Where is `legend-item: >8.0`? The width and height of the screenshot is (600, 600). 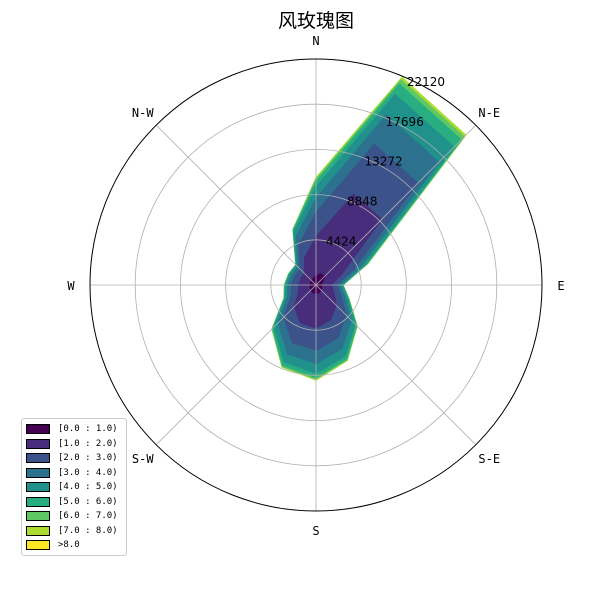
legend-item: >8.0 is located at coordinates (74, 545).